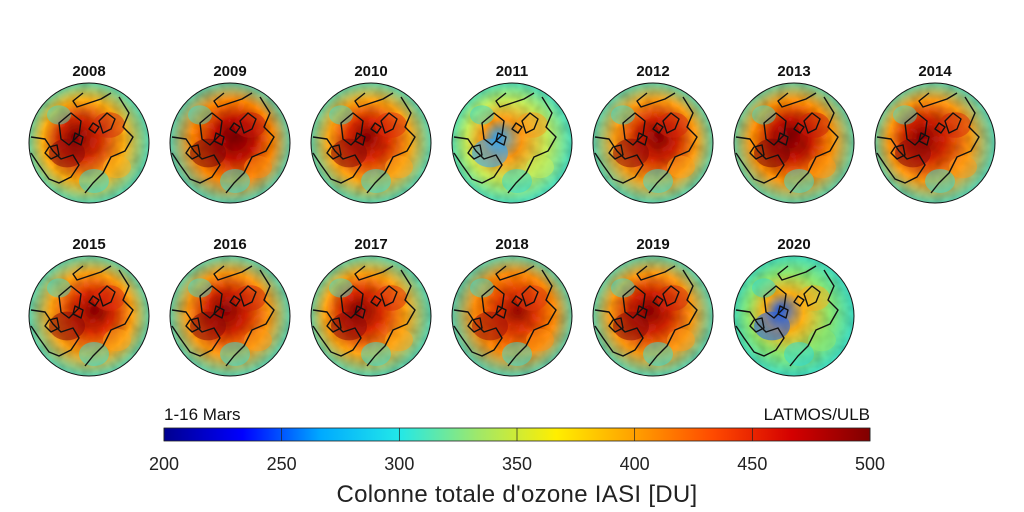 This screenshot has width=1024, height=512. Describe the element at coordinates (370, 244) in the screenshot. I see `panel-year-label: 2017` at that location.